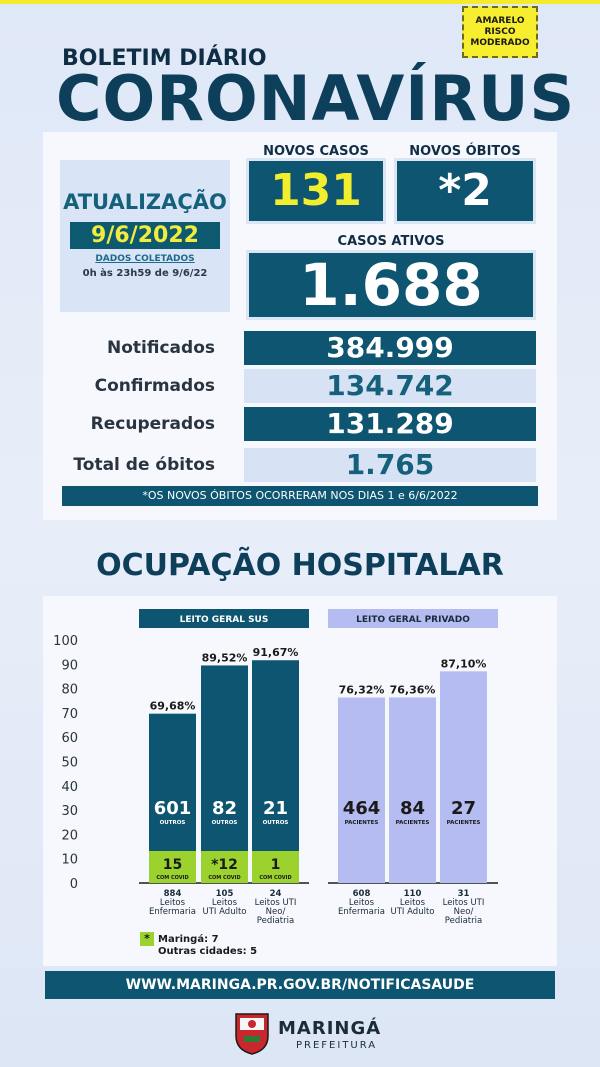 Image resolution: width=600 pixels, height=1067 pixels. I want to click on y-tick-label: 10, so click(69, 860).